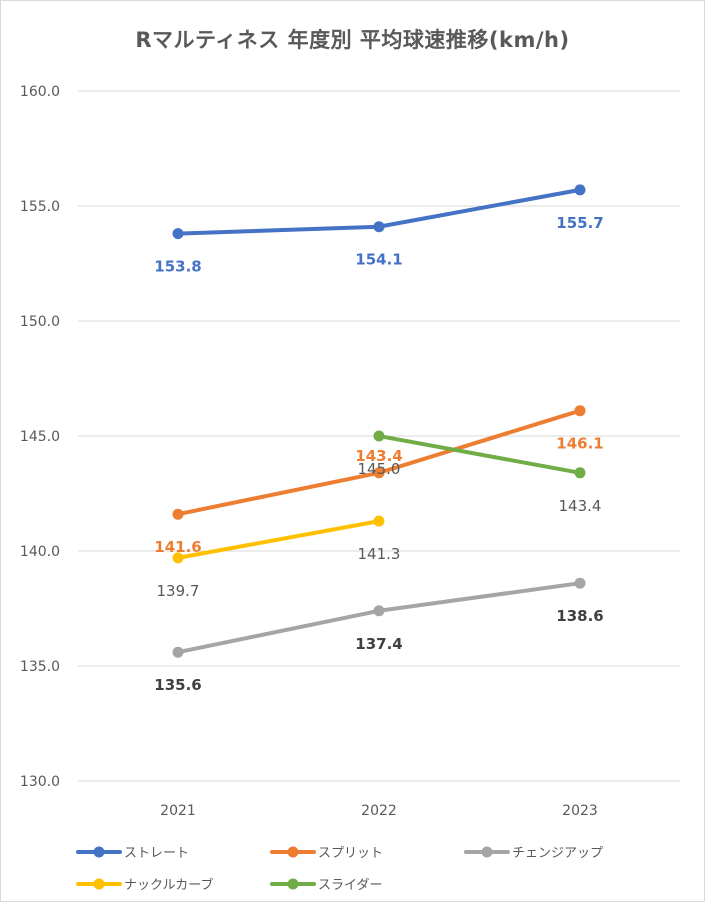  Describe the element at coordinates (178, 591) in the screenshot. I see `data-label: 139.7` at that location.